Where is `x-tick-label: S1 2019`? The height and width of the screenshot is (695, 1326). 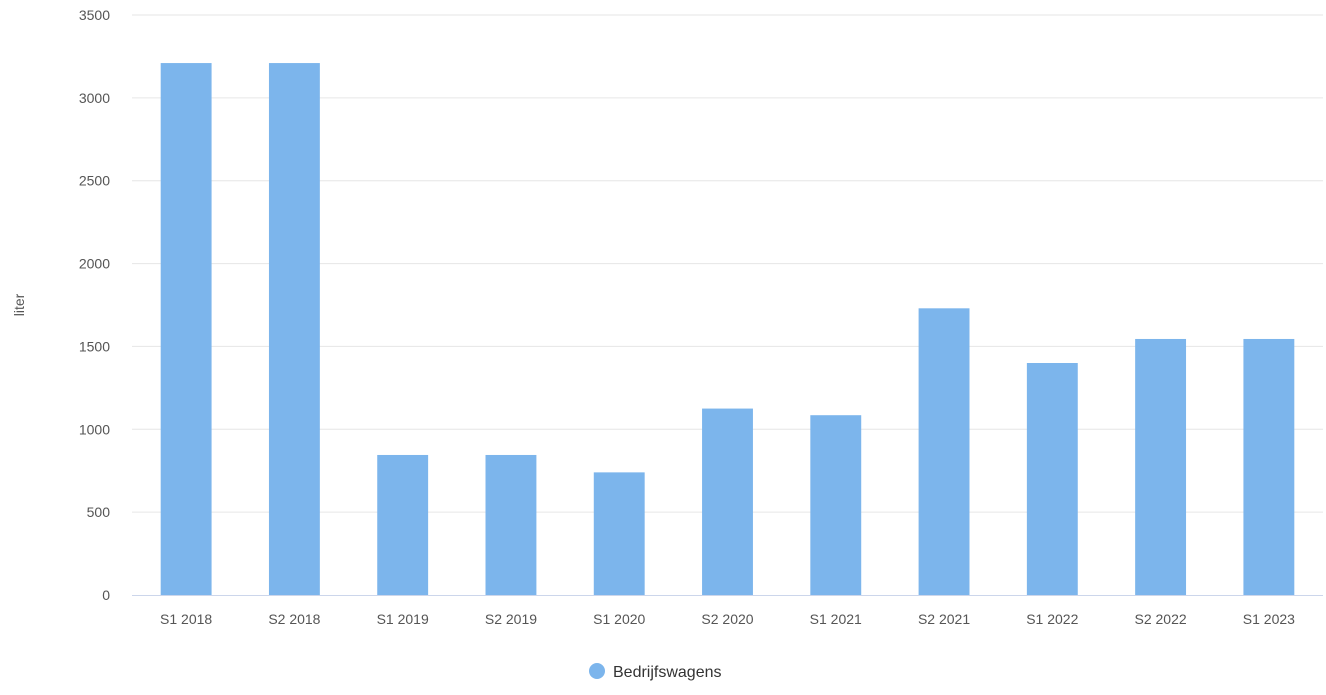
x-tick-label: S1 2019 is located at coordinates (403, 619).